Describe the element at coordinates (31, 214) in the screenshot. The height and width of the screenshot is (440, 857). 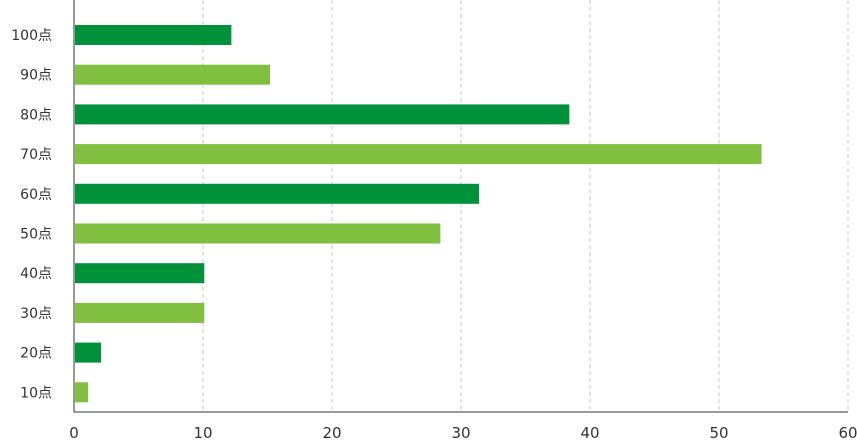
I see `category-labels: 100点 90点 80点 70点 60点 50点 40点 30点 20点 10点` at that location.